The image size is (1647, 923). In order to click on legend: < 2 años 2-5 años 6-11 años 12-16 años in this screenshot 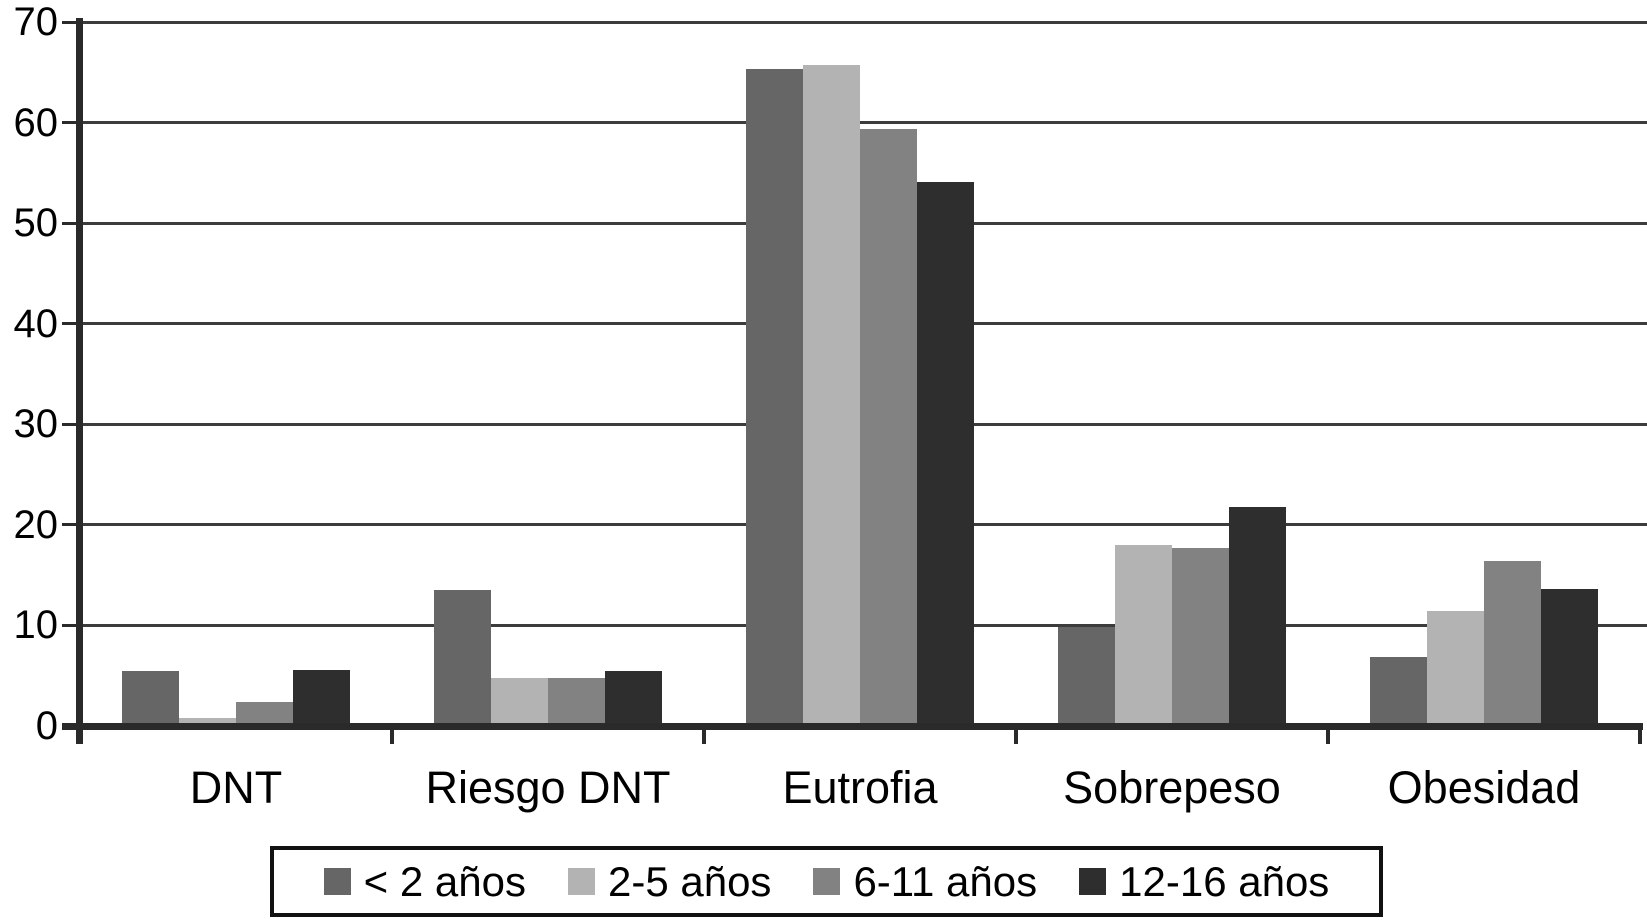, I will do `click(826, 881)`.